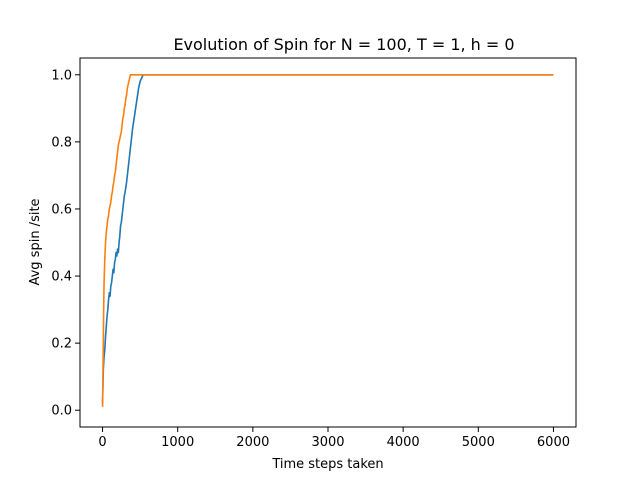 This screenshot has width=640, height=480. What do you see at coordinates (65, 243) in the screenshot?
I see `y-axis-ticks: 0.0 0.2 0.4 0.6 0.8 1.0` at bounding box center [65, 243].